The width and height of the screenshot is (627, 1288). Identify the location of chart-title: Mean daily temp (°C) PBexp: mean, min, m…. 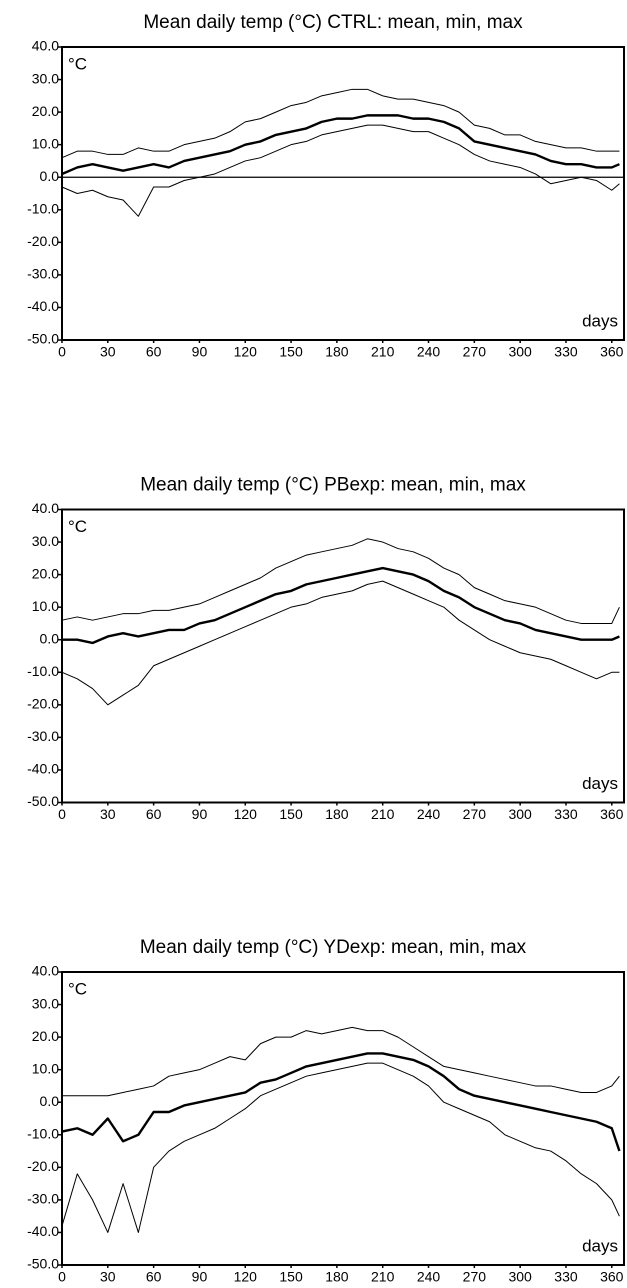
(333, 485).